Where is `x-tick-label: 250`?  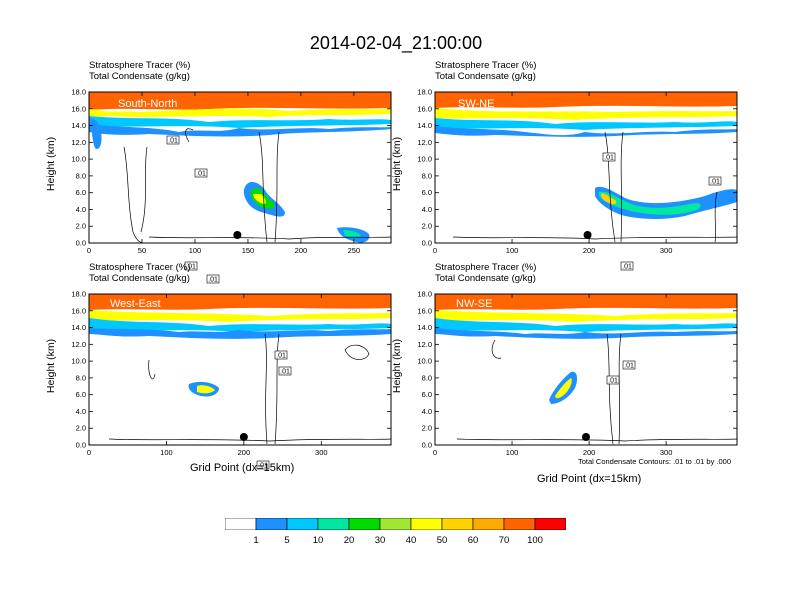
x-tick-label: 250 is located at coordinates (354, 250).